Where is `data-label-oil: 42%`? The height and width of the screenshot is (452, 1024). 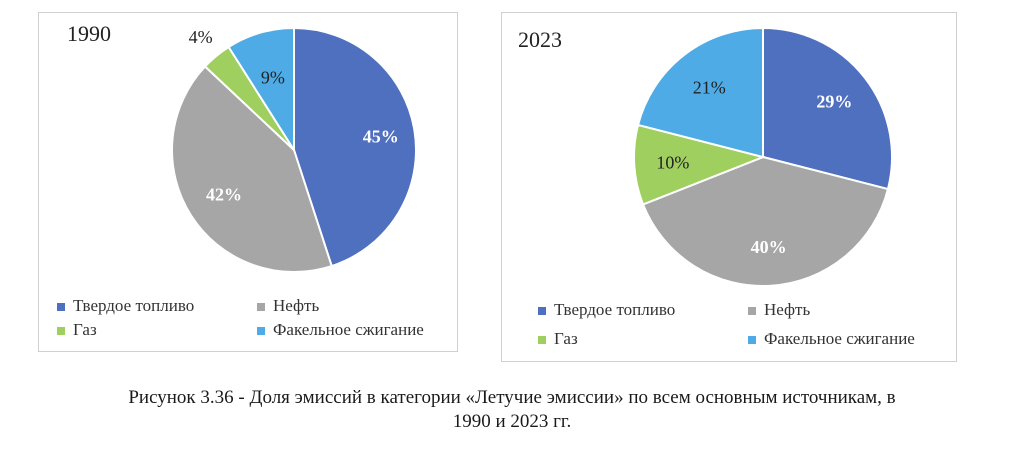
data-label-oil: 42% is located at coordinates (224, 194).